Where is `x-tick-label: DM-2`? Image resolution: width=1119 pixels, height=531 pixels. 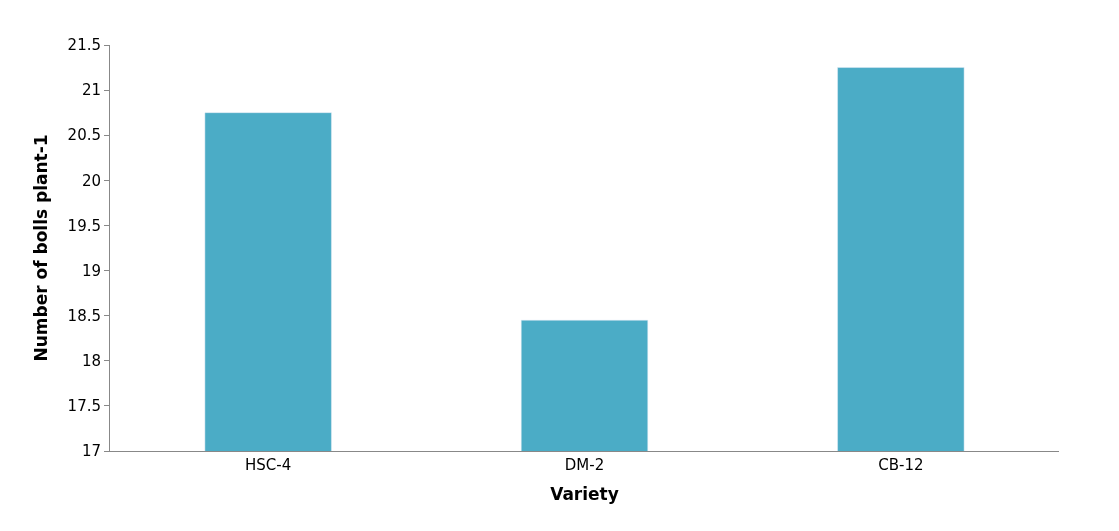
x-tick-label: DM-2 is located at coordinates (584, 465).